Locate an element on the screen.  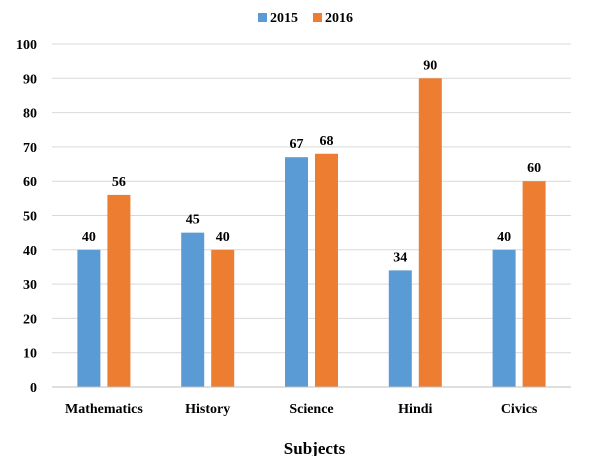
data-label-2015-history: 45 is located at coordinates (193, 220).